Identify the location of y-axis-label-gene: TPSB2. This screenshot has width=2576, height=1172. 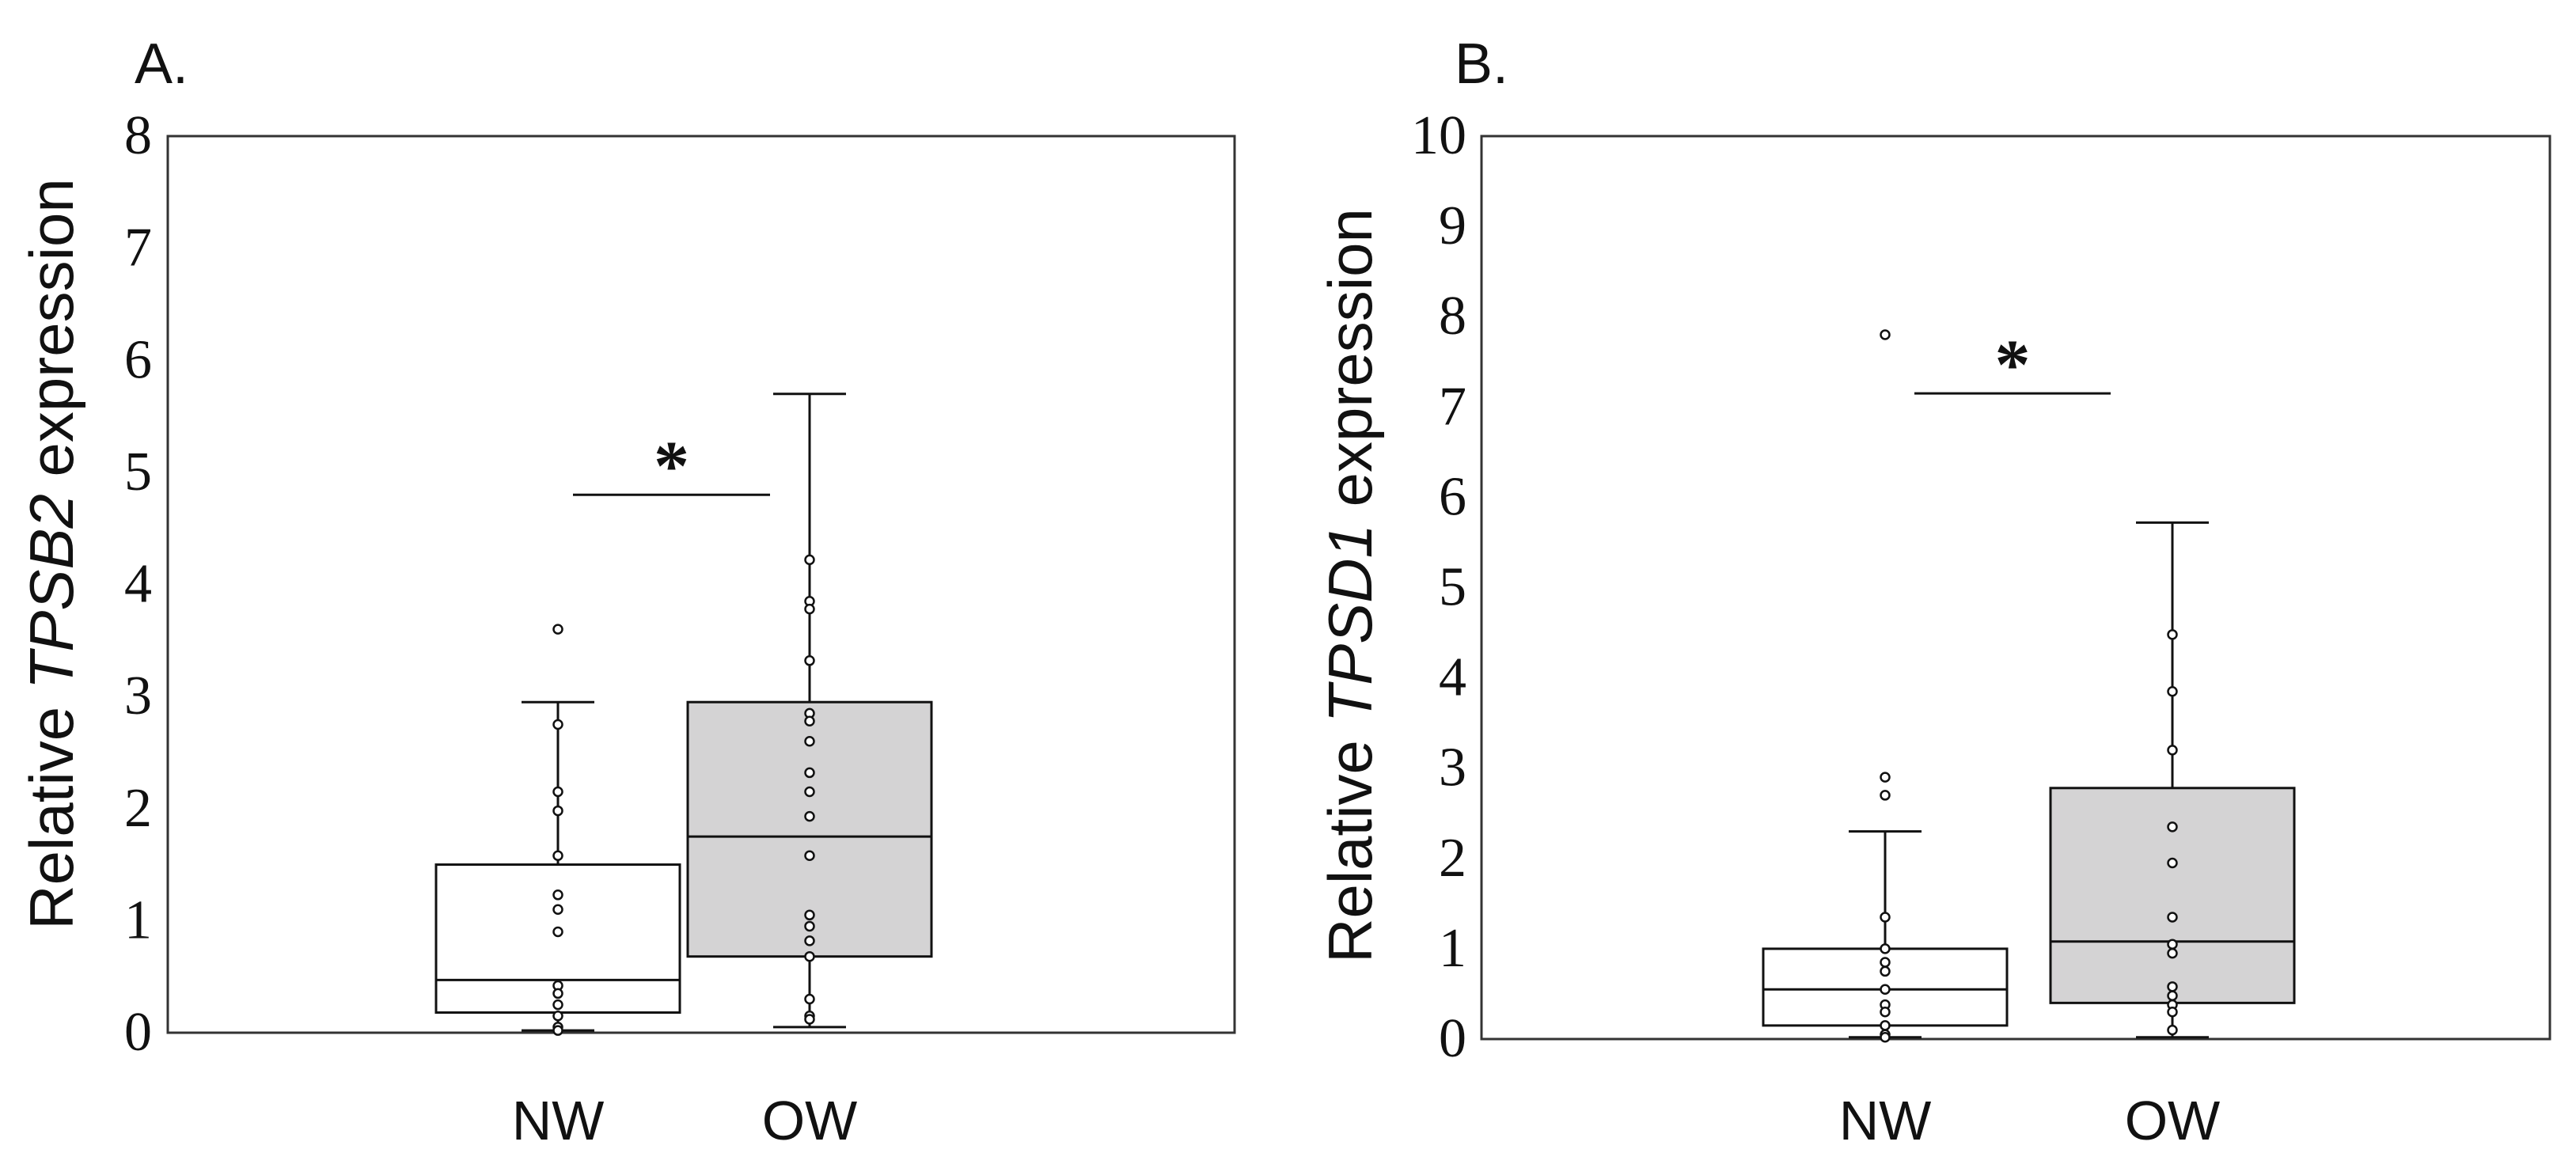
(51, 591).